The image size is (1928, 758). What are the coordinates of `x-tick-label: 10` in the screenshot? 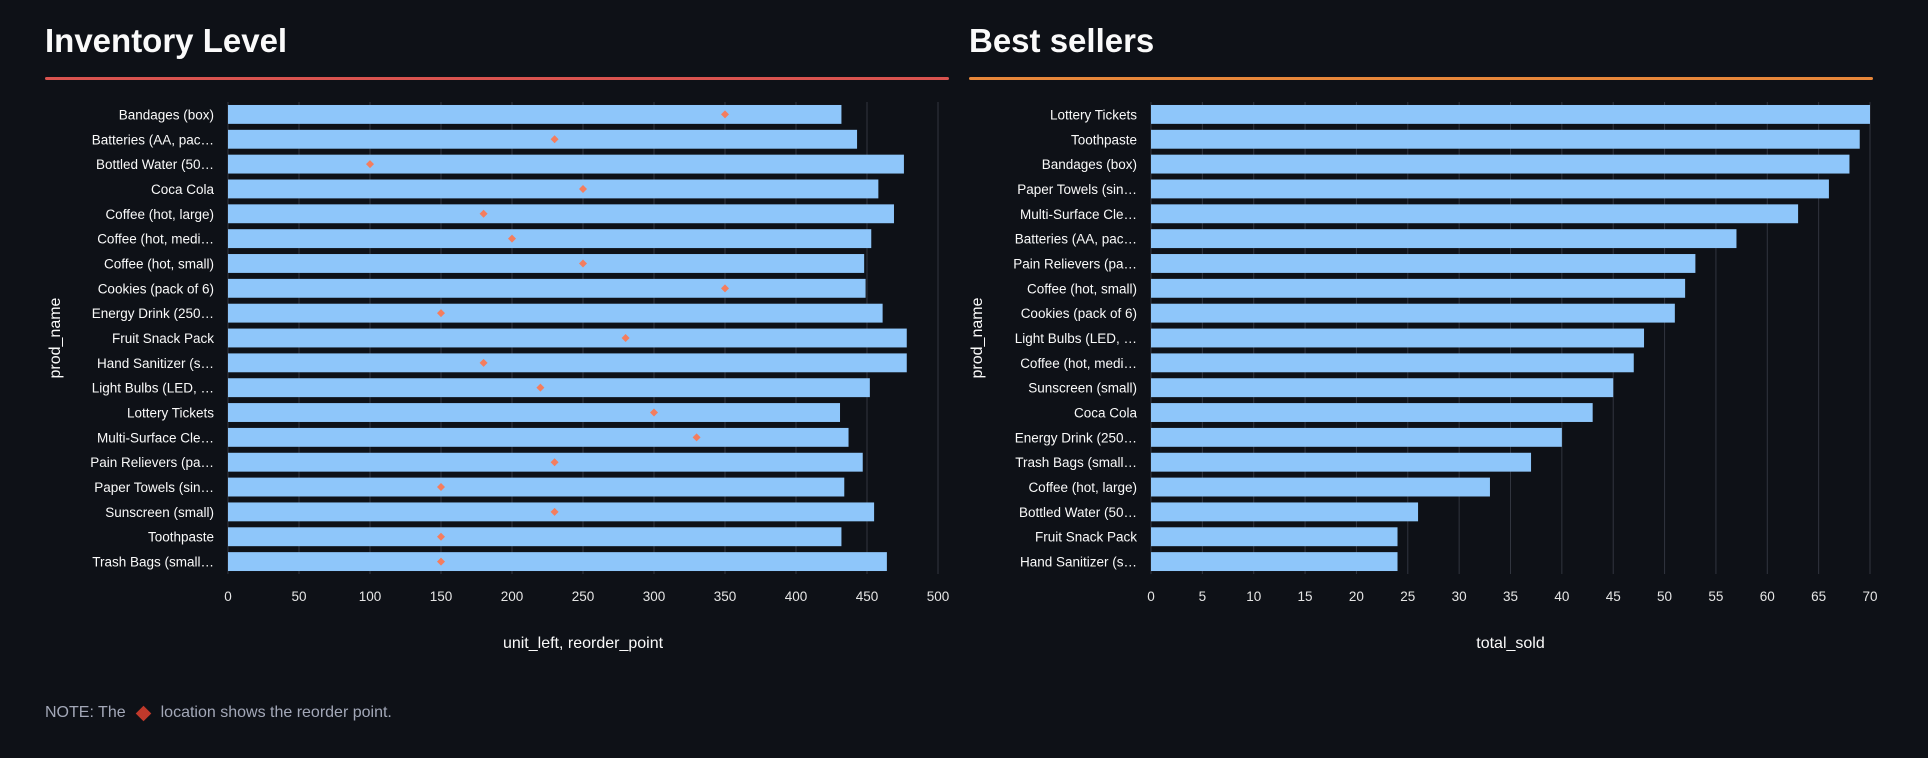 It's located at (1253, 596).